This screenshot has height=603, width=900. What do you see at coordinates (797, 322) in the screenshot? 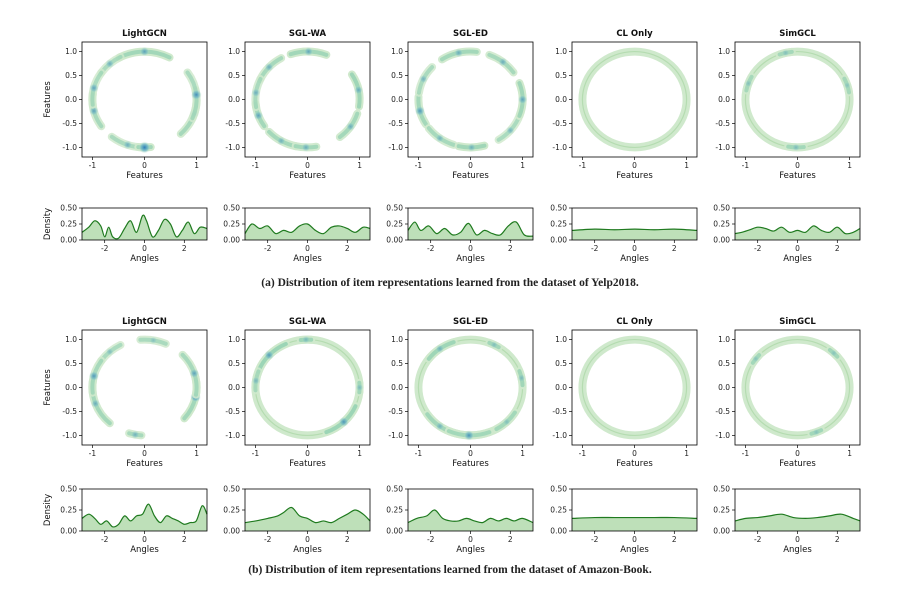
I see `panel-title: SimGCL` at bounding box center [797, 322].